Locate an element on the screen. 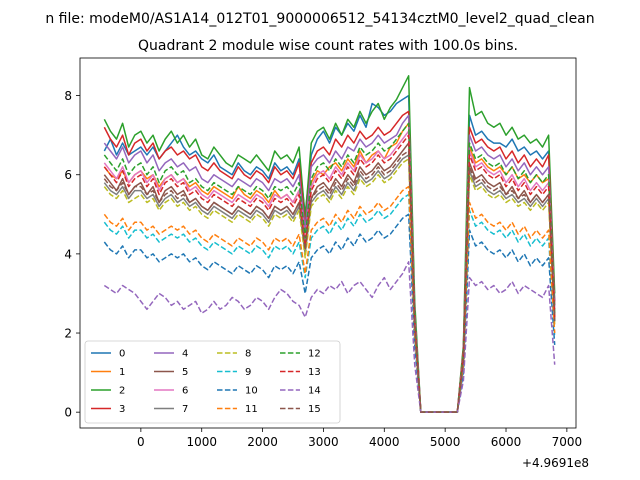 This screenshot has height=480, width=640. legend-label-7: 7 is located at coordinates (185, 409).